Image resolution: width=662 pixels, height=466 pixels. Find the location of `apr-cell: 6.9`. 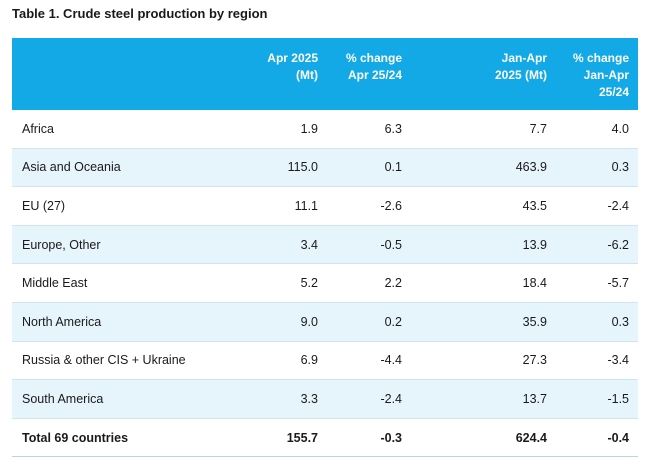

apr-cell: 6.9 is located at coordinates (309, 360).